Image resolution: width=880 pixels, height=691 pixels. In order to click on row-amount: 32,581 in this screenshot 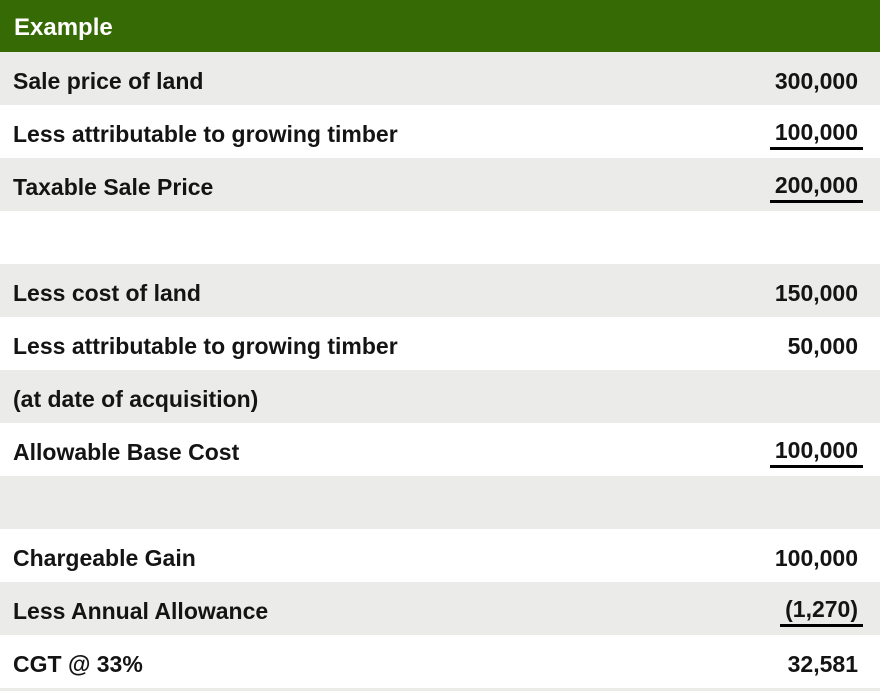, I will do `click(822, 664)`.